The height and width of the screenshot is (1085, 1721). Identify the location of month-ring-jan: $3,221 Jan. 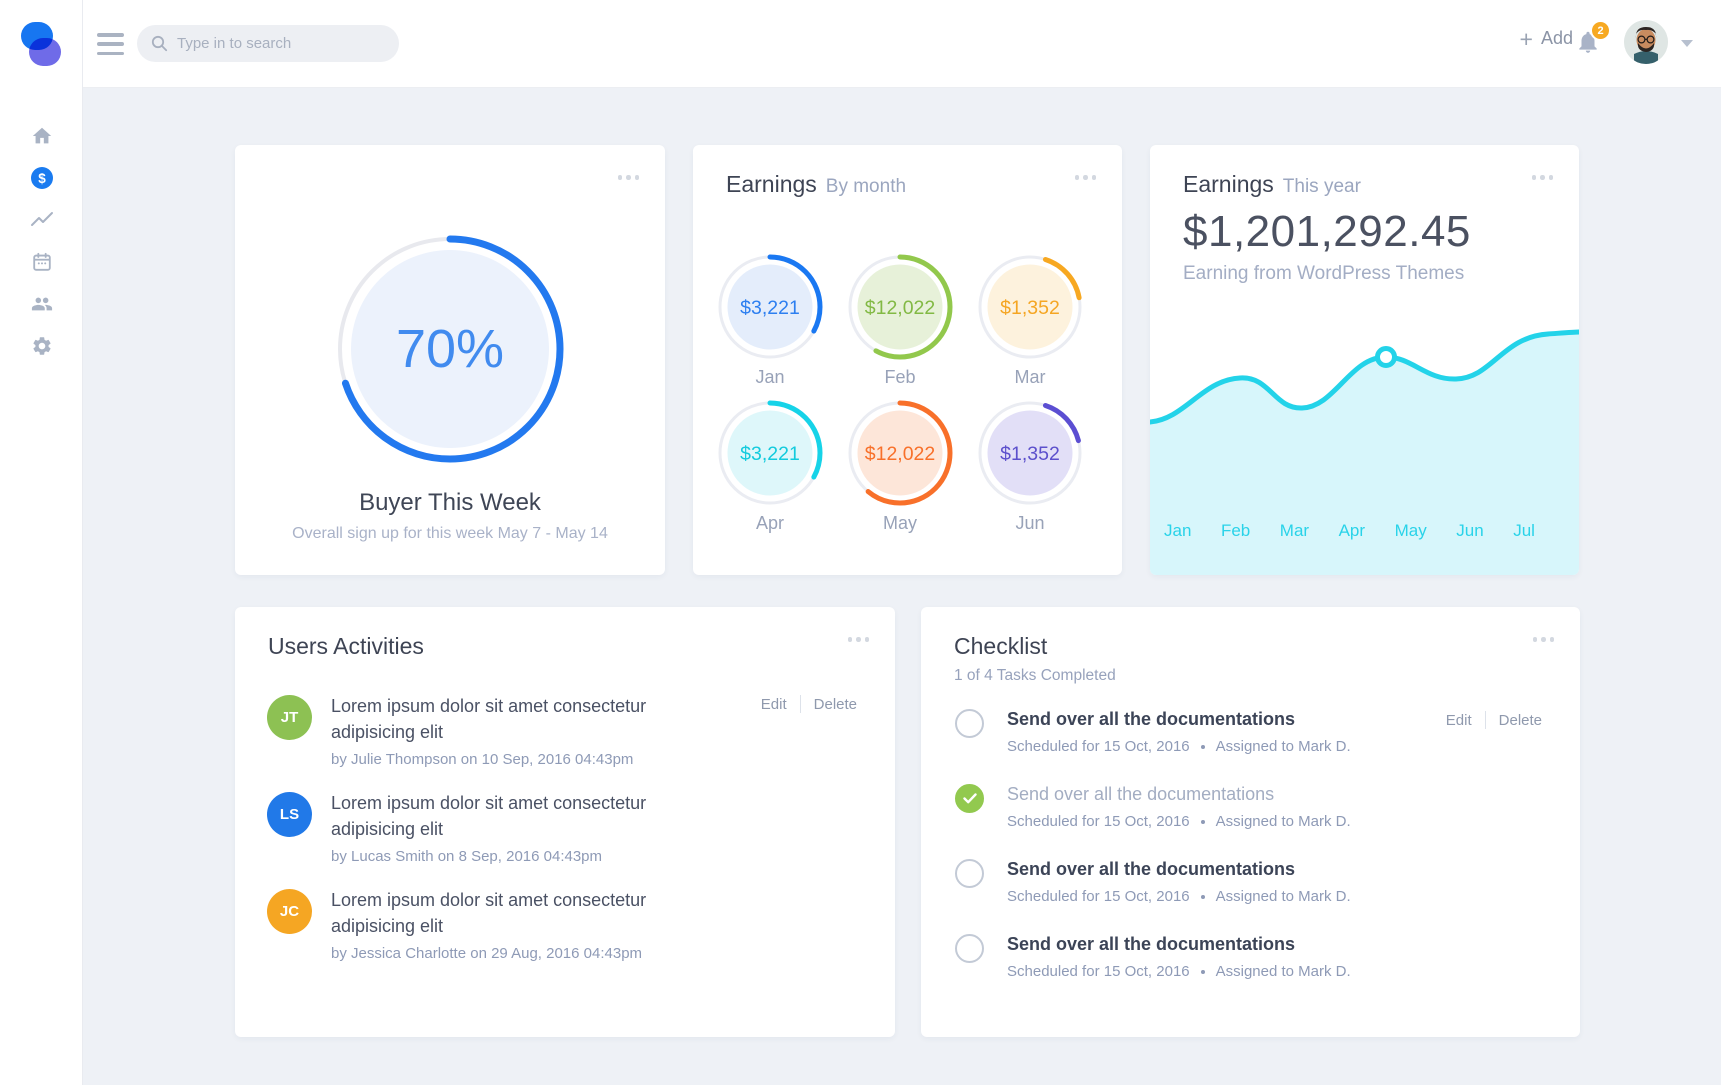
(770, 321).